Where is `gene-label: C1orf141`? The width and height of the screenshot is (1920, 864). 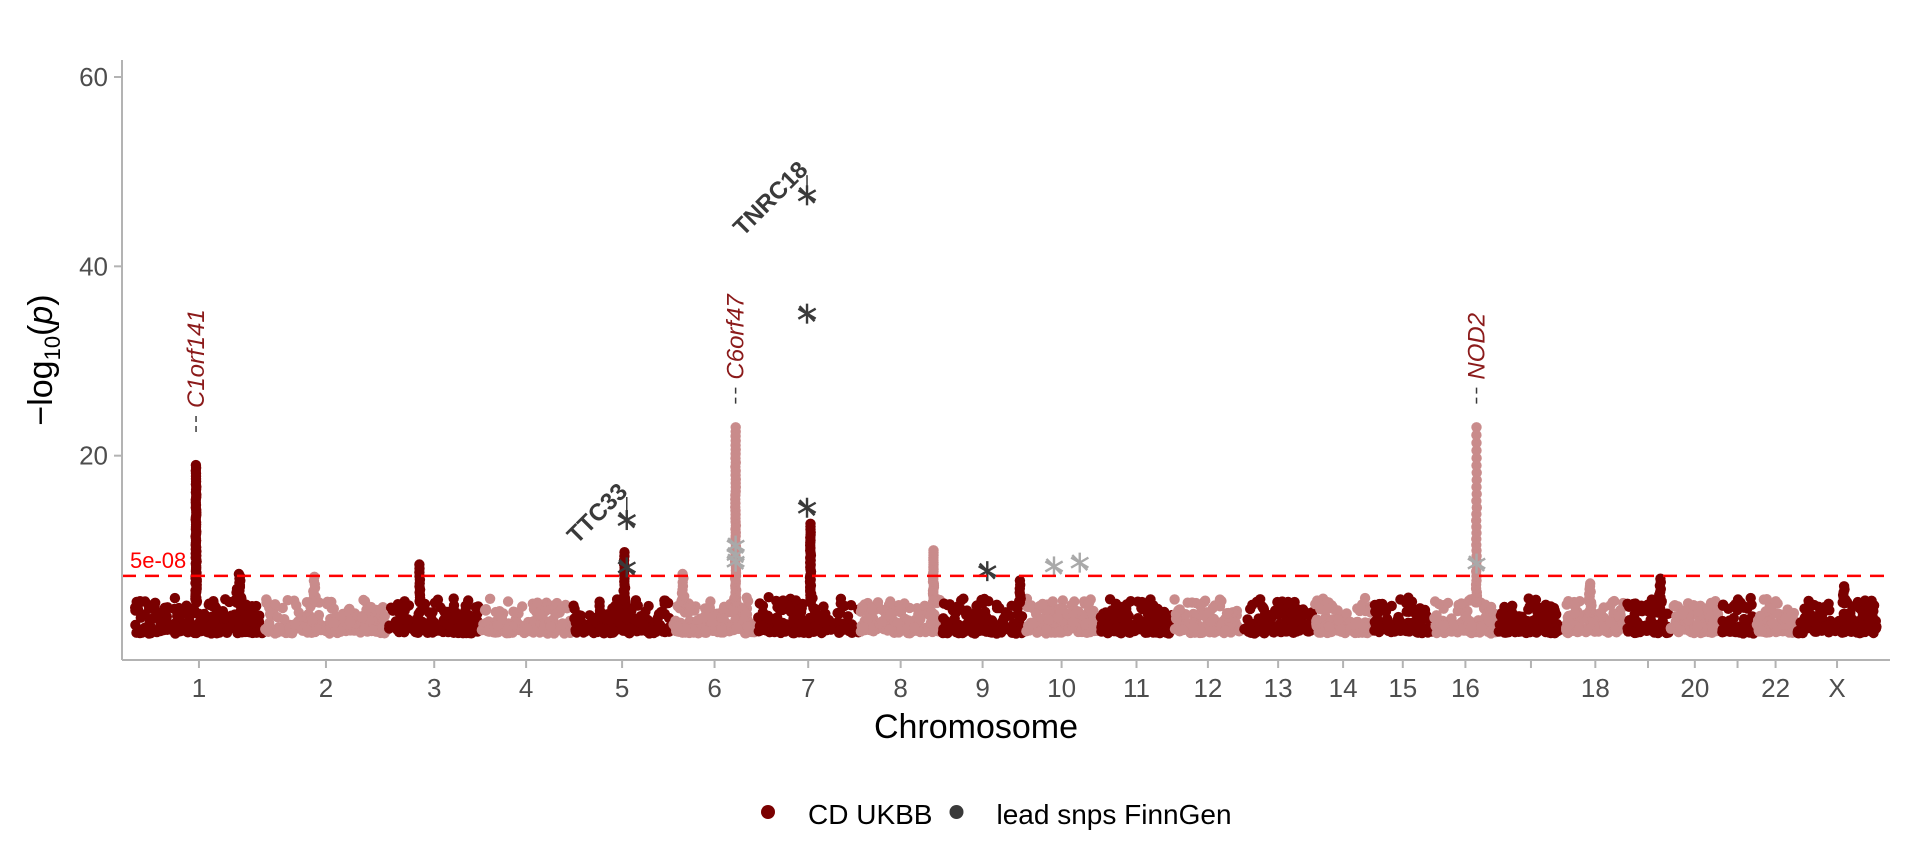 gene-label: C1orf141 is located at coordinates (196, 358).